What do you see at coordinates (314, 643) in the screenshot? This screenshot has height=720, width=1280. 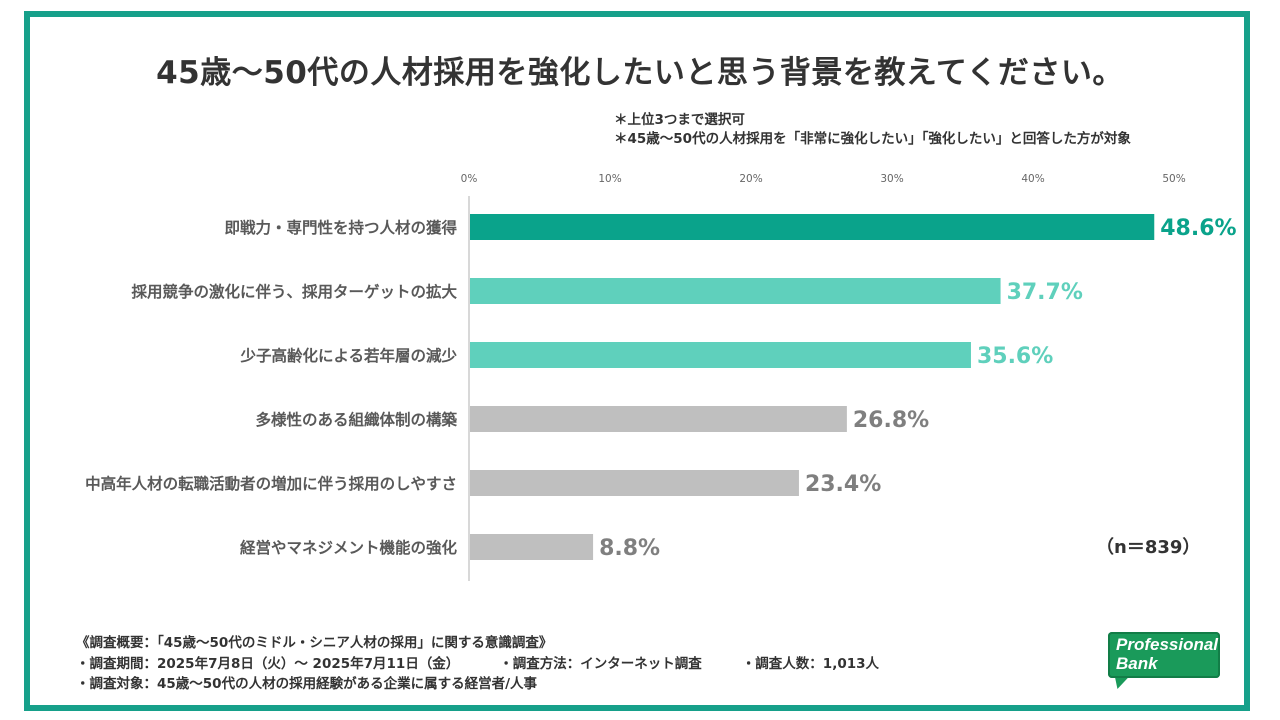 I see `survey-heading: 《調査概要：「45歳〜50代のミドル・シニア人材の採用」に関する意識調査》` at bounding box center [314, 643].